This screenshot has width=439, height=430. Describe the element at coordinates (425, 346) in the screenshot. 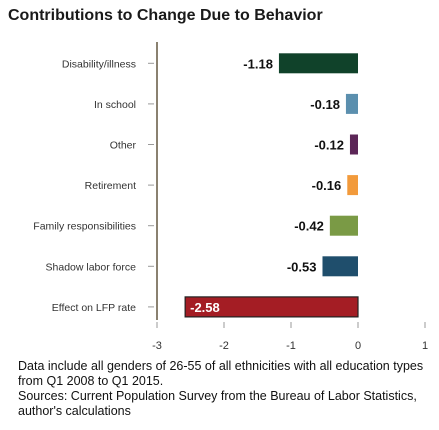

I see `x-tick-label: 1` at that location.